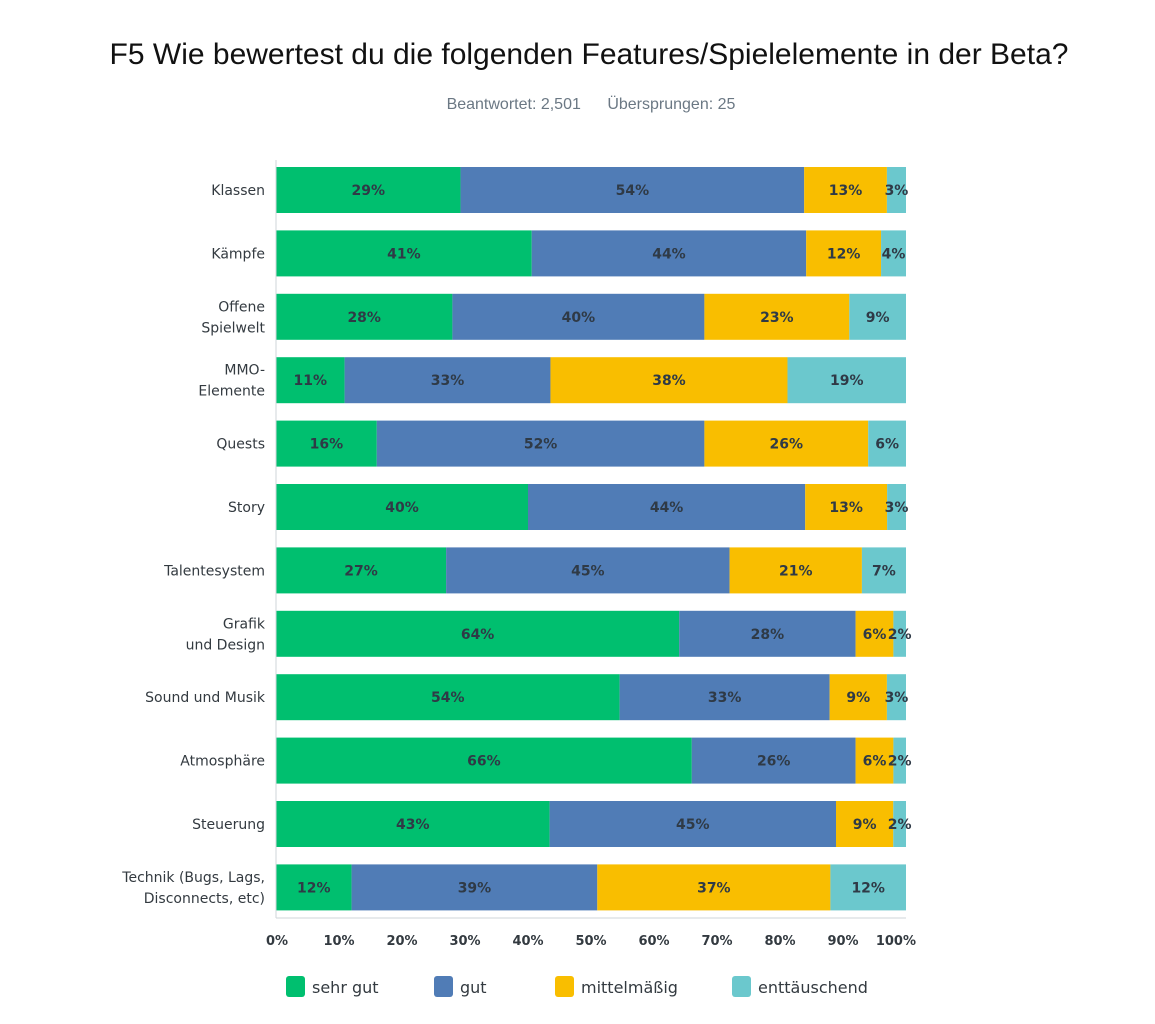 The height and width of the screenshot is (1024, 1155). What do you see at coordinates (894, 254) in the screenshot?
I see `data-label: 4%` at bounding box center [894, 254].